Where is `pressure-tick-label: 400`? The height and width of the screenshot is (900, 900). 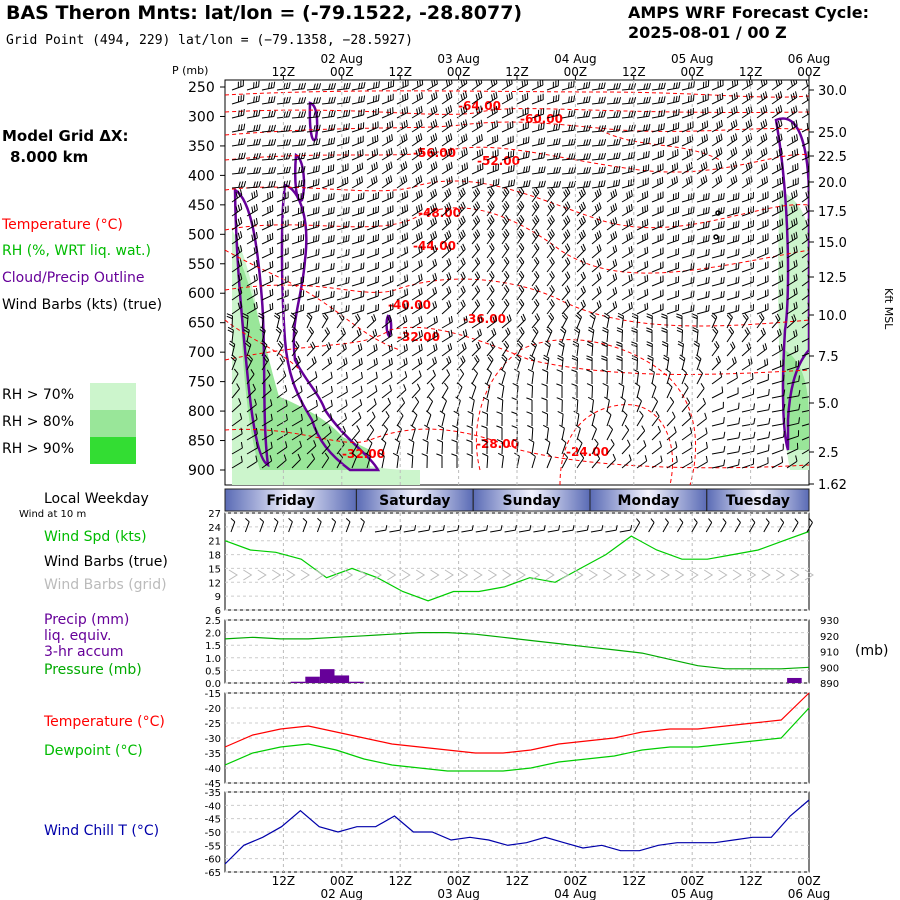 pressure-tick-label: 400 is located at coordinates (201, 176).